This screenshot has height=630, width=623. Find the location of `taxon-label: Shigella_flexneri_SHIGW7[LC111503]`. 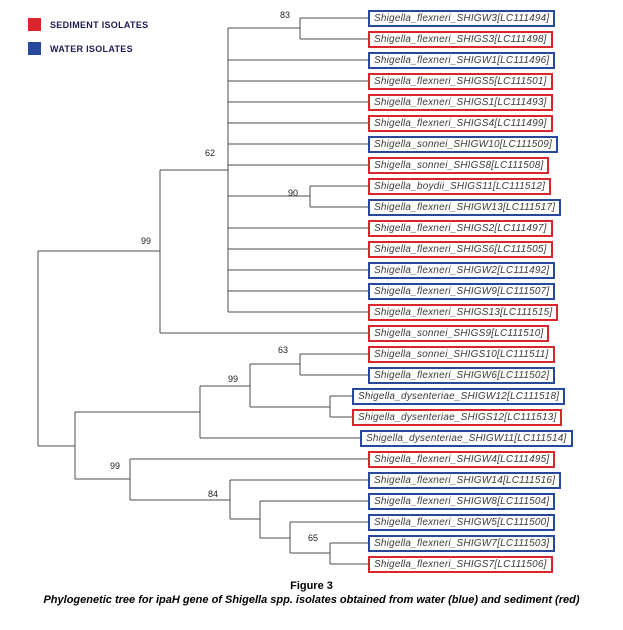

taxon-label: Shigella_flexneri_SHIGW7[LC111503] is located at coordinates (462, 543).